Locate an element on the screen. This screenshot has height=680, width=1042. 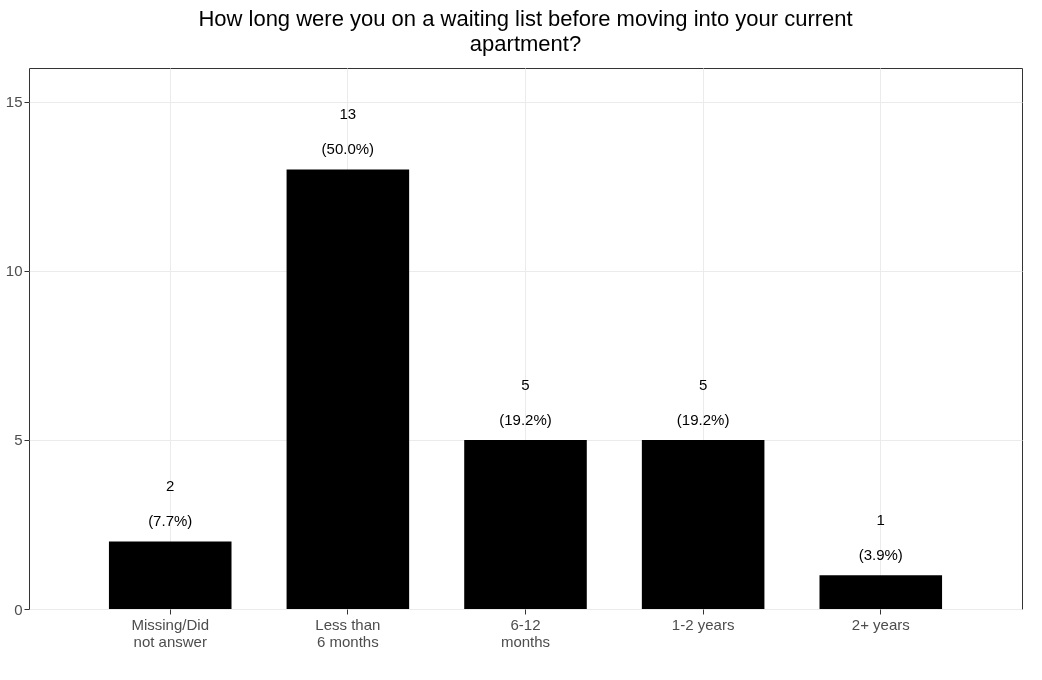
text: 2 (7.7%) is located at coordinates (170, 503).